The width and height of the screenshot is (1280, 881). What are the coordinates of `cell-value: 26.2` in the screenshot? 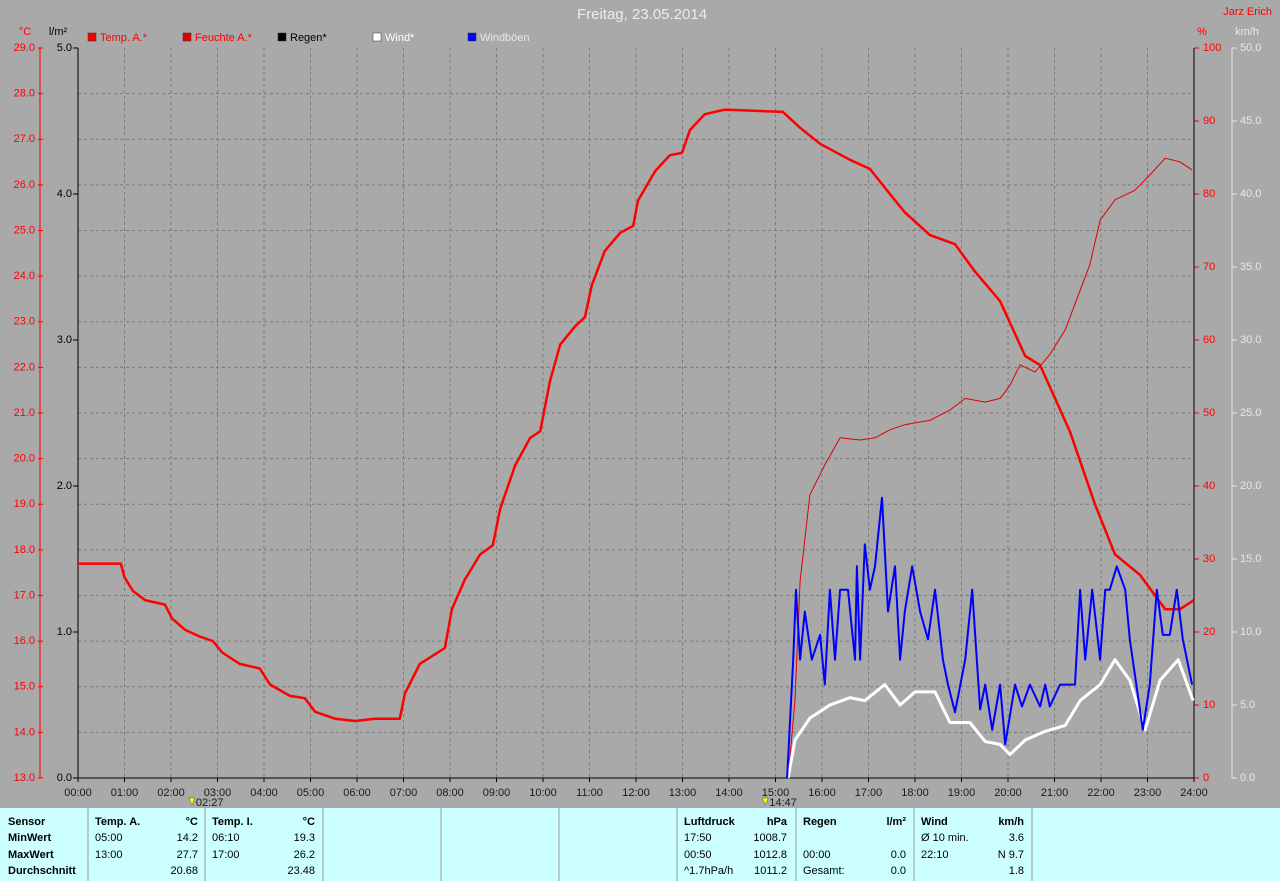 It's located at (304, 855).